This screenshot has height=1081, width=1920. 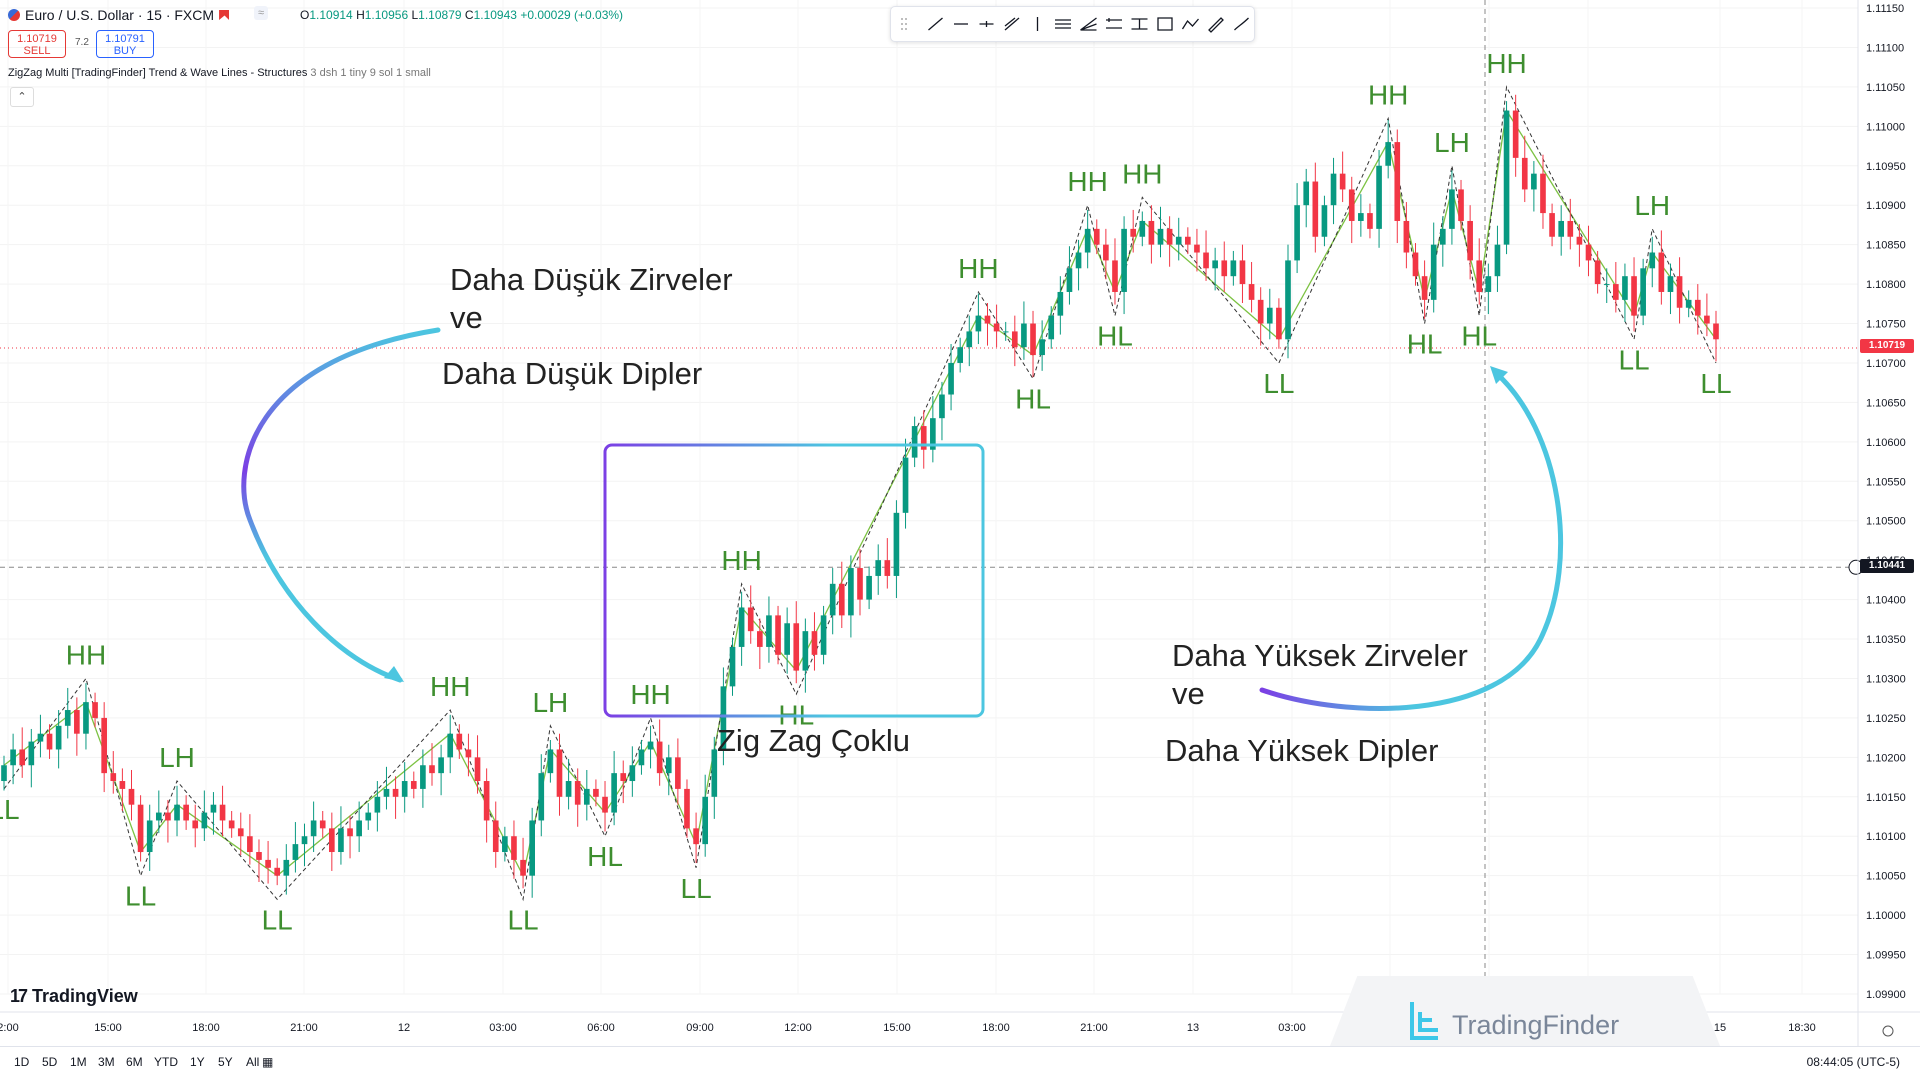 I want to click on compare-icon: ≈, so click(x=261, y=13).